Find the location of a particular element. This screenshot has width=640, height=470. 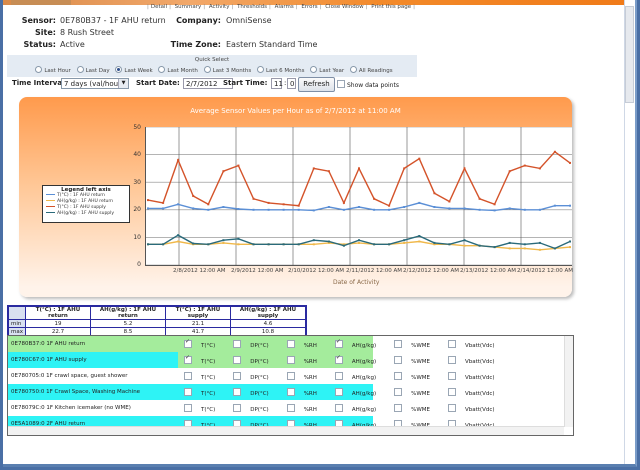

start-date-label: Start Date: is located at coordinates (158, 83).